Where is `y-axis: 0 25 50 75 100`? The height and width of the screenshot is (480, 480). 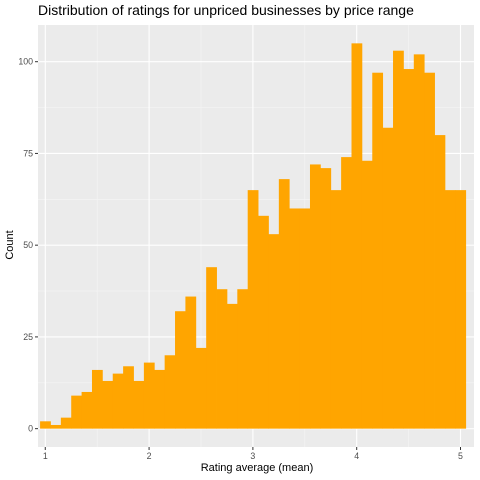
y-axis: 0 25 50 75 100 is located at coordinates (28, 245).